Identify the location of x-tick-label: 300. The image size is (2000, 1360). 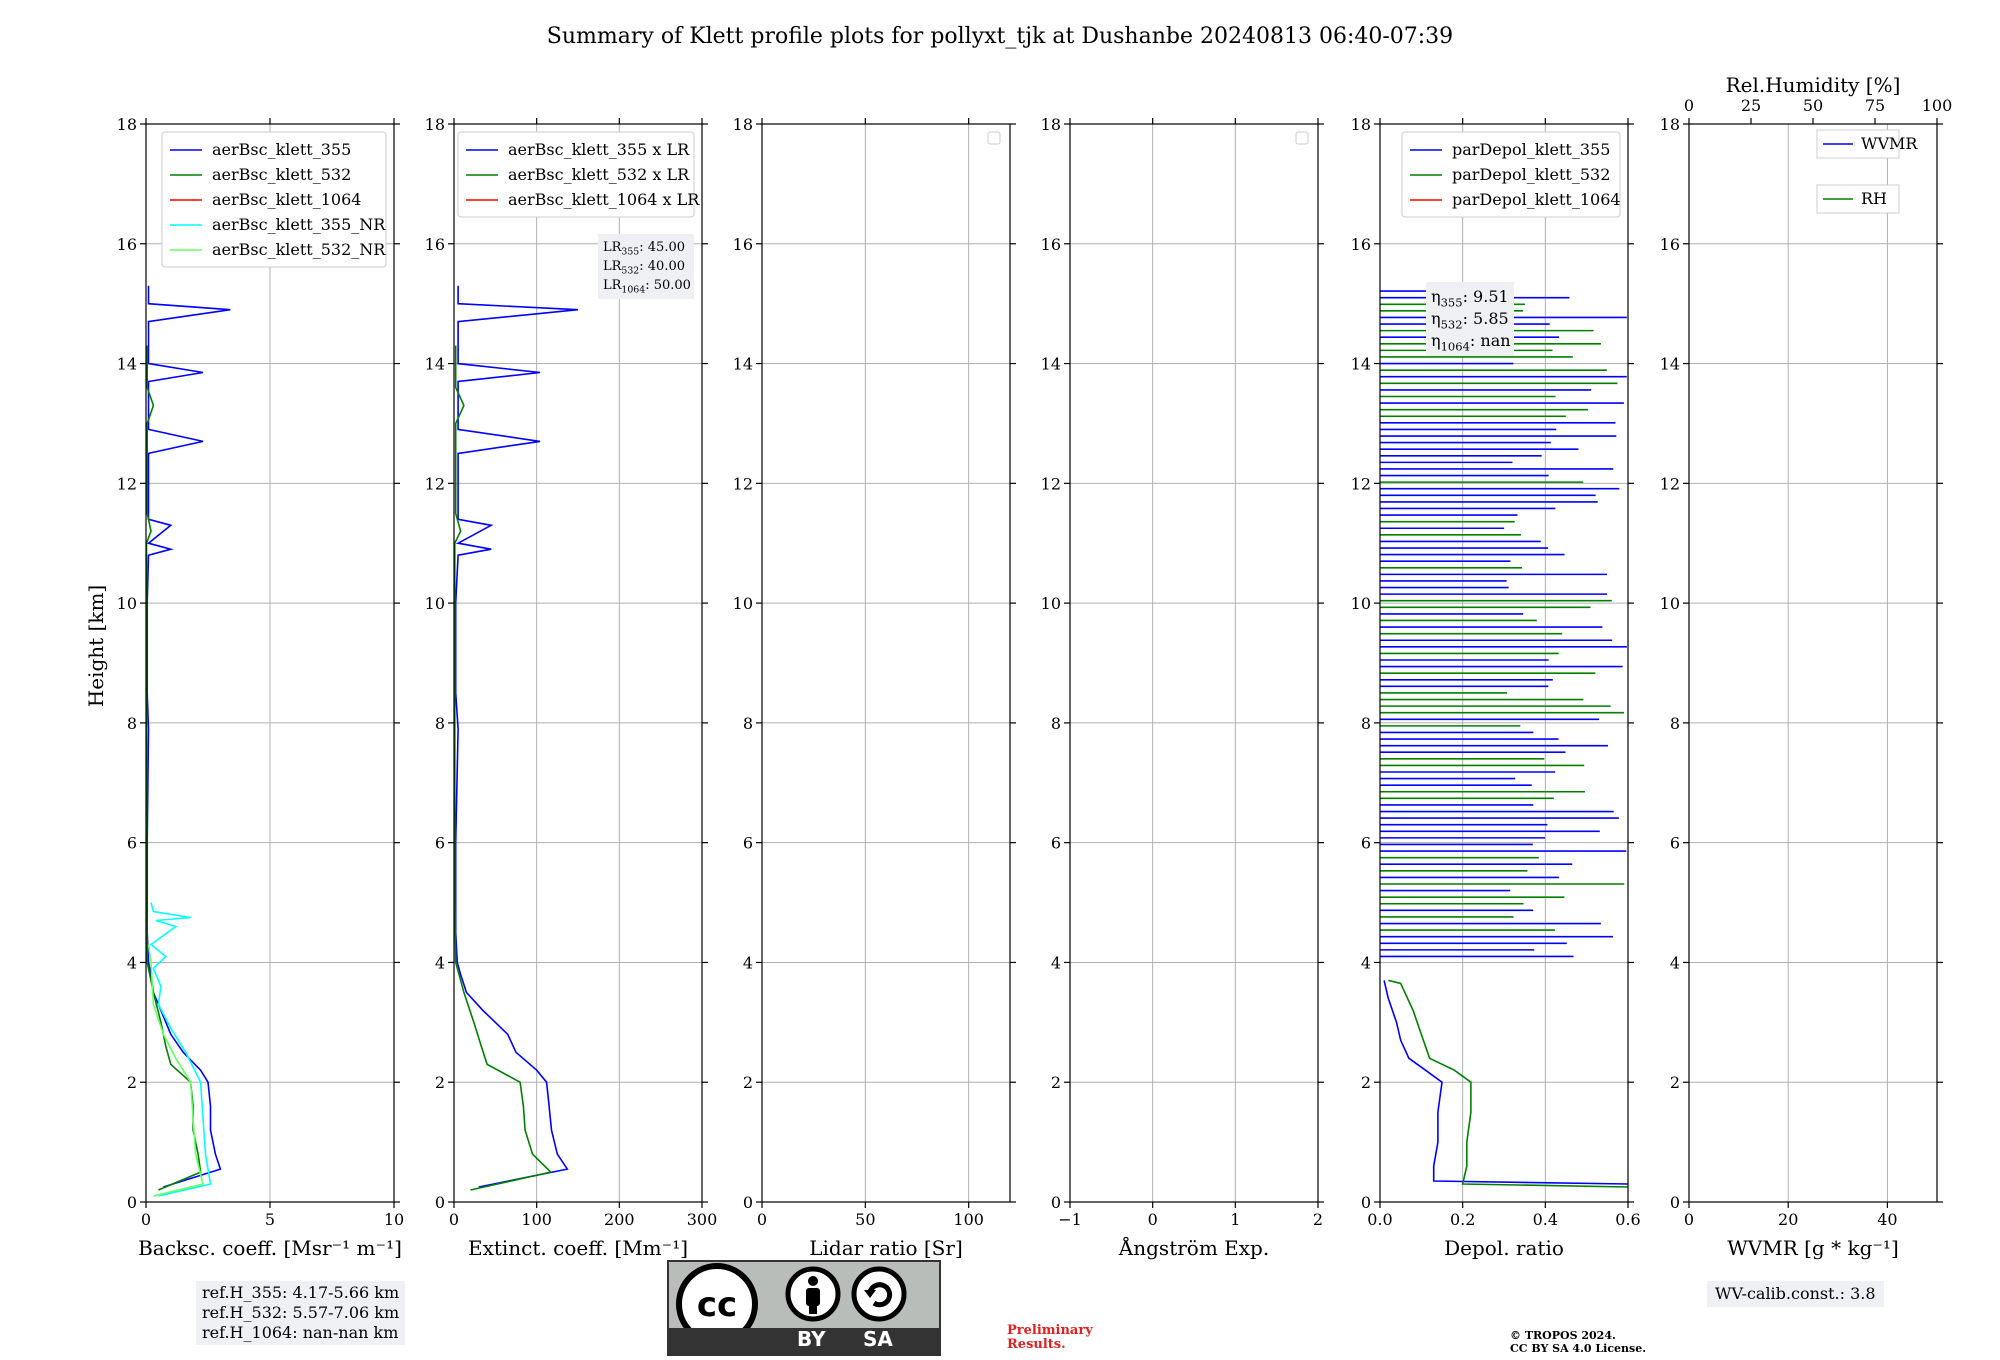
(702, 1219).